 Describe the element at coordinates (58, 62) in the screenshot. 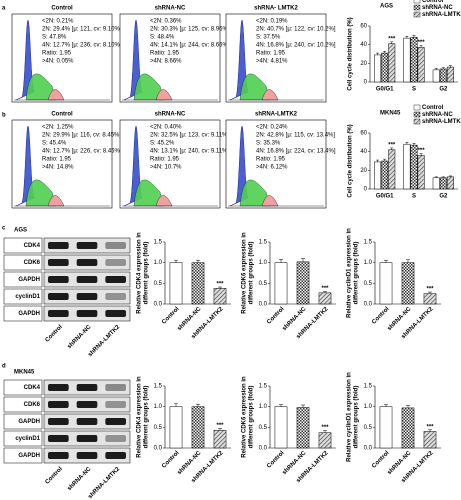

I see `flow-stat: >4N: 0.05%` at that location.